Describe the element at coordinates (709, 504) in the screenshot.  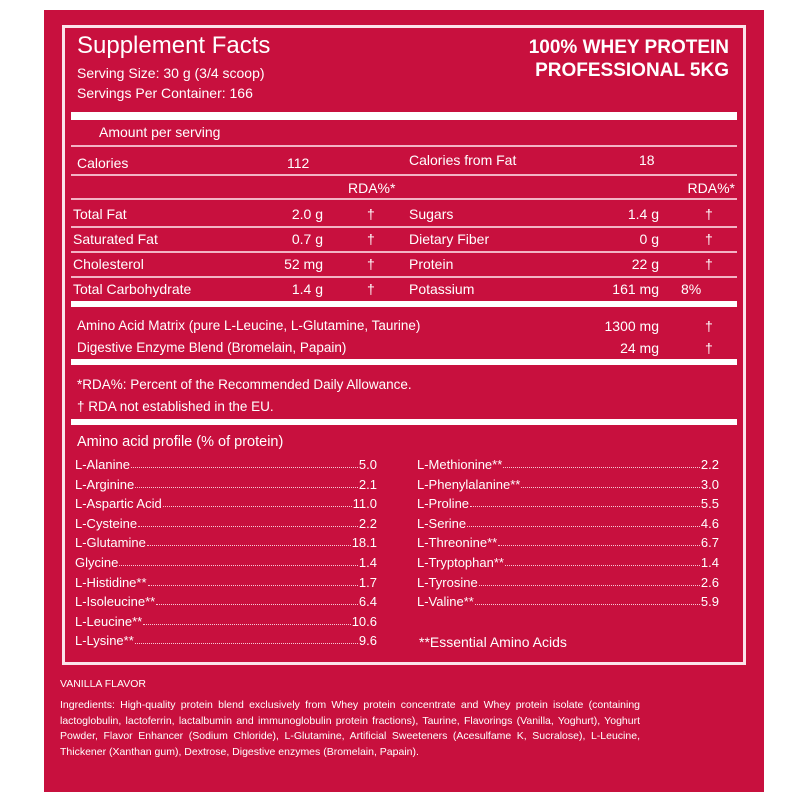
I see `amino-acid-value: 5.5` at that location.